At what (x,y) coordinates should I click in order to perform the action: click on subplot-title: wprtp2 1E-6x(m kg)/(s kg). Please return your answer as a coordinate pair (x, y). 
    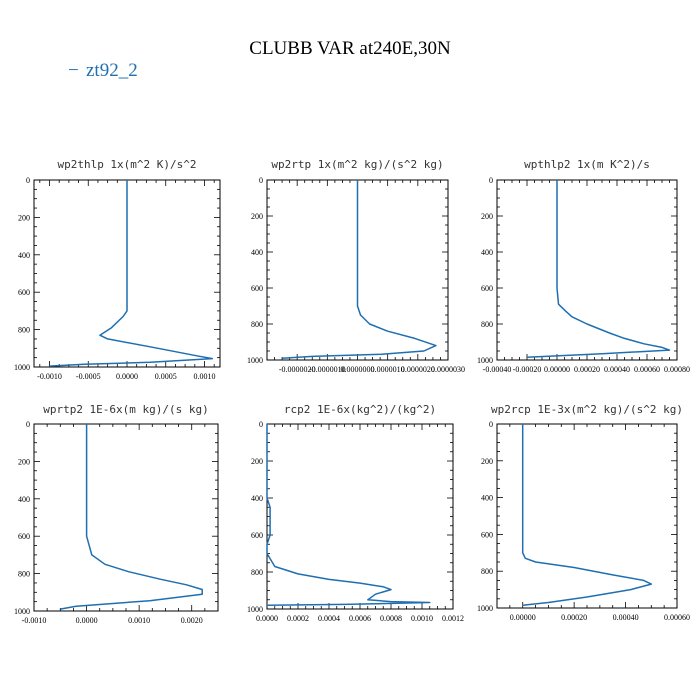
    Looking at the image, I should click on (126, 409).